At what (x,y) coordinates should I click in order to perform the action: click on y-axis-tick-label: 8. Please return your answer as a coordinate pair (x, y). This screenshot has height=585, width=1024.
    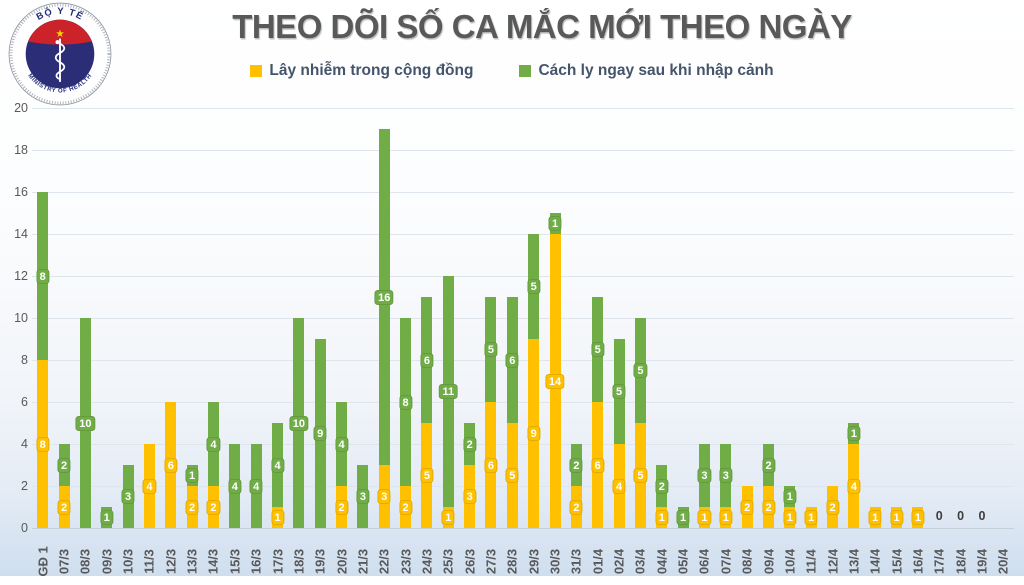
    Looking at the image, I should click on (24, 360).